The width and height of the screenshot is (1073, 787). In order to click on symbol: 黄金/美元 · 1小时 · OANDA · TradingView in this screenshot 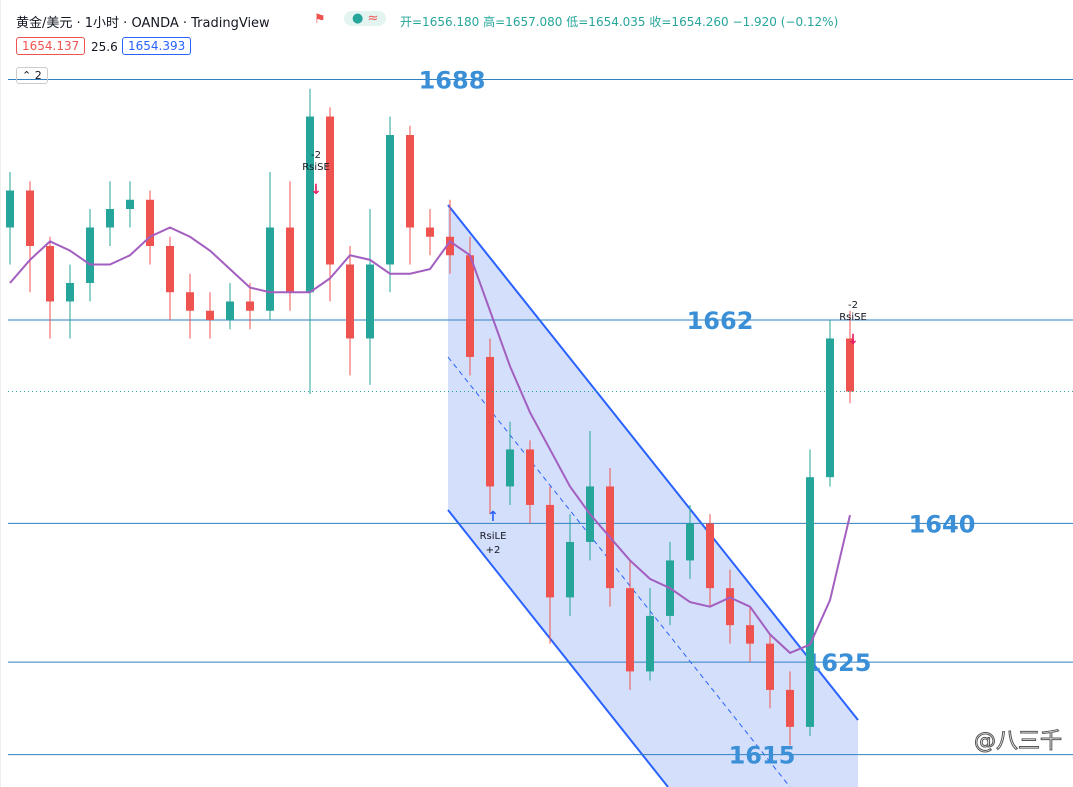, I will do `click(143, 23)`.